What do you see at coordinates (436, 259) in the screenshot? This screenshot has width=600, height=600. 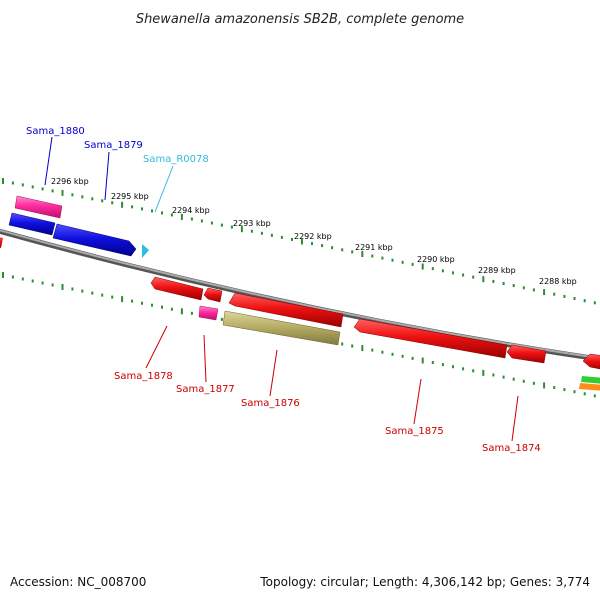 I see `scale-label-2290: 2290 kbp` at bounding box center [436, 259].